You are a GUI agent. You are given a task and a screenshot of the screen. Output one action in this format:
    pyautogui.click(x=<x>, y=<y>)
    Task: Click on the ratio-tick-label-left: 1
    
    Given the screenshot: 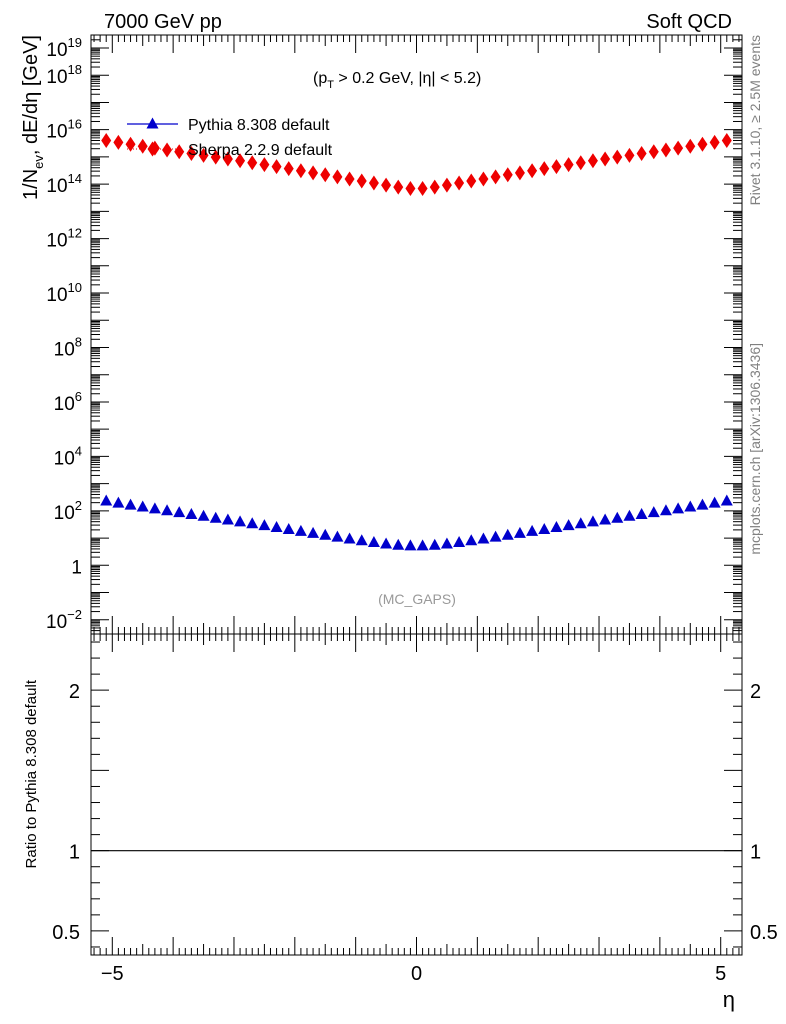 What is the action you would take?
    pyautogui.click(x=74, y=853)
    